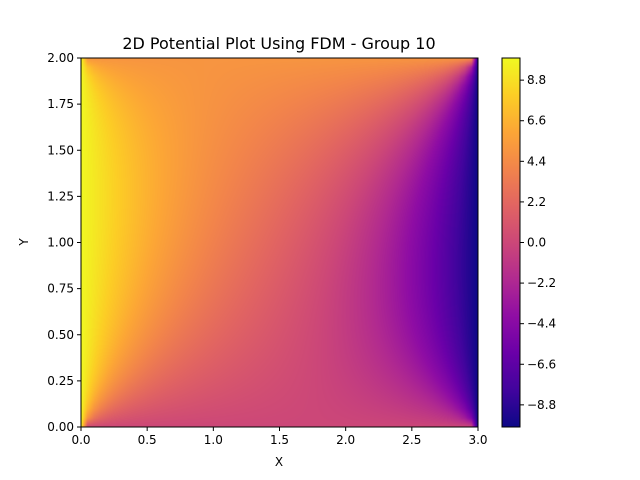 The width and height of the screenshot is (640, 480). What do you see at coordinates (147, 440) in the screenshot?
I see `x-tick-label: 0.5` at bounding box center [147, 440].